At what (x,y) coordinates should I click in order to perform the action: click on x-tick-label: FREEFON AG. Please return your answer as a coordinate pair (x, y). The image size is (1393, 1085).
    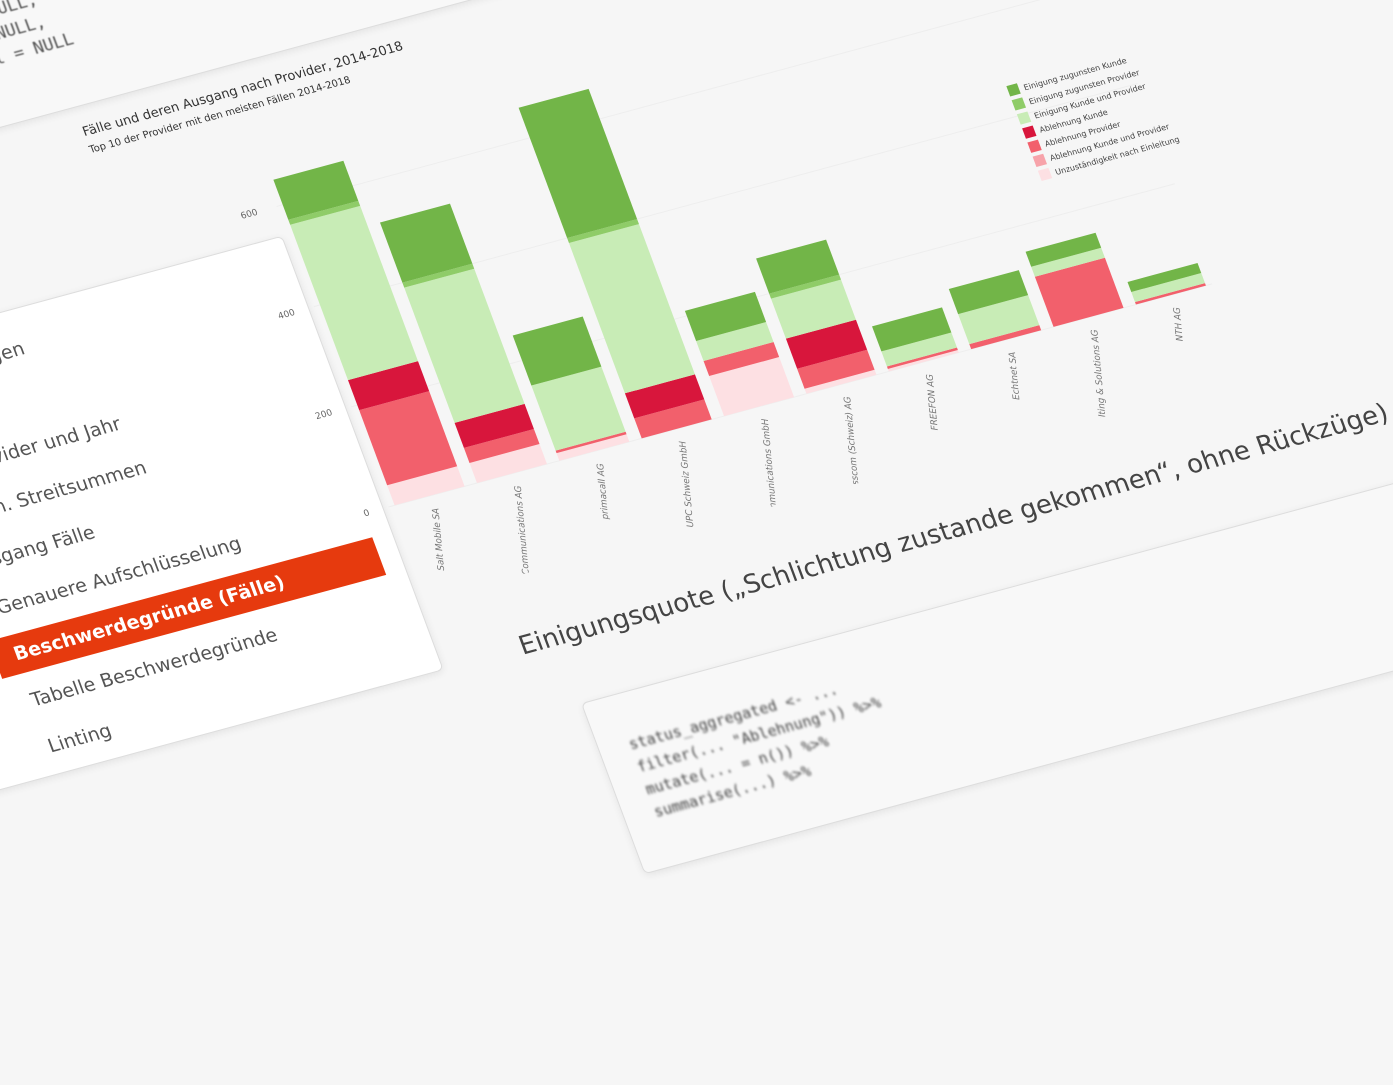
    Looking at the image, I should click on (932, 402).